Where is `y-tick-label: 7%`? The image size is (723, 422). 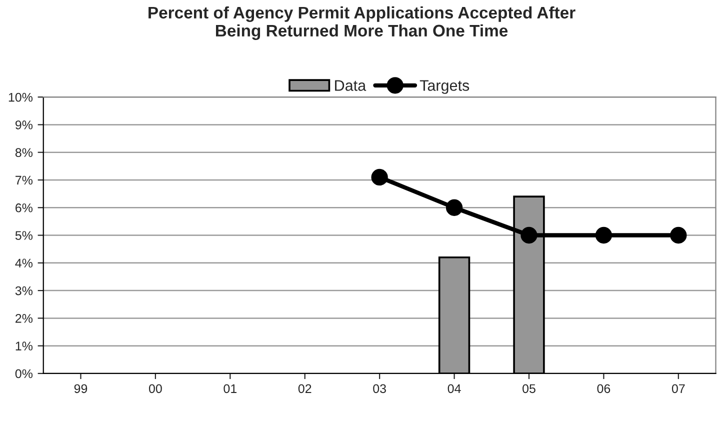 y-tick-label: 7% is located at coordinates (24, 180).